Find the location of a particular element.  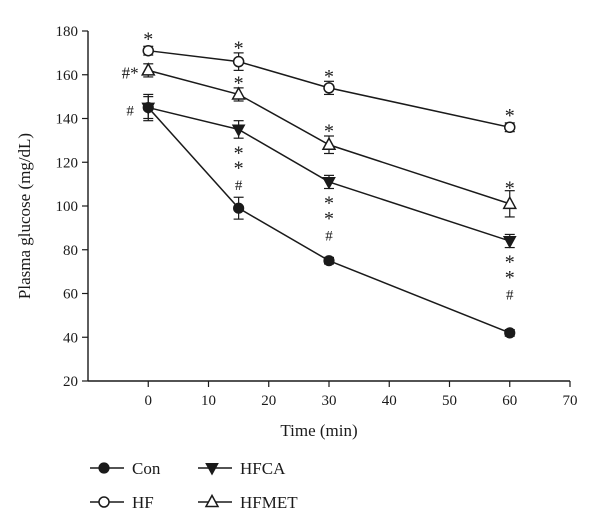

chart-legend: Con HF HFCA HFMET is located at coordinates (194, 485).